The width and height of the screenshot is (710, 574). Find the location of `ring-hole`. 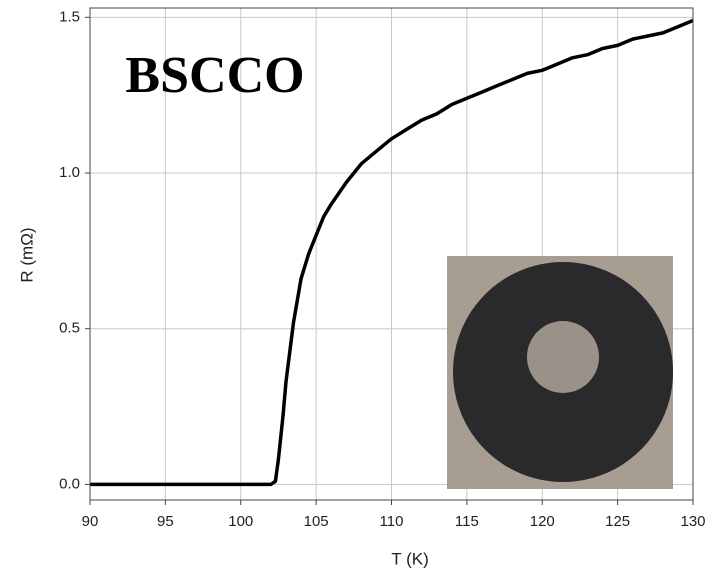

ring-hole is located at coordinates (563, 357).